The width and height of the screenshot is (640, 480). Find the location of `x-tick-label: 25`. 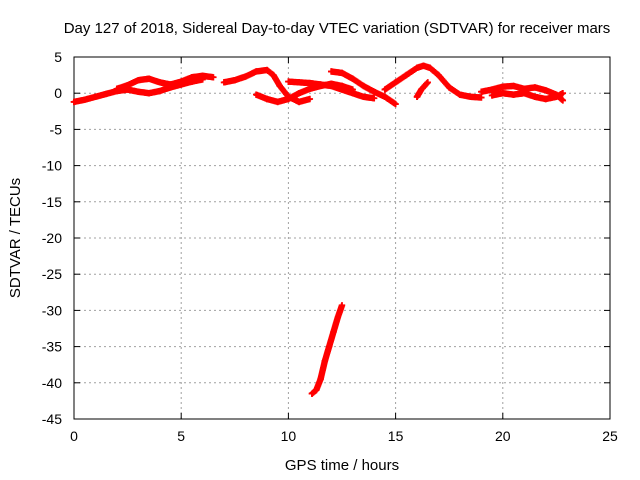

x-tick-label: 25 is located at coordinates (610, 436).